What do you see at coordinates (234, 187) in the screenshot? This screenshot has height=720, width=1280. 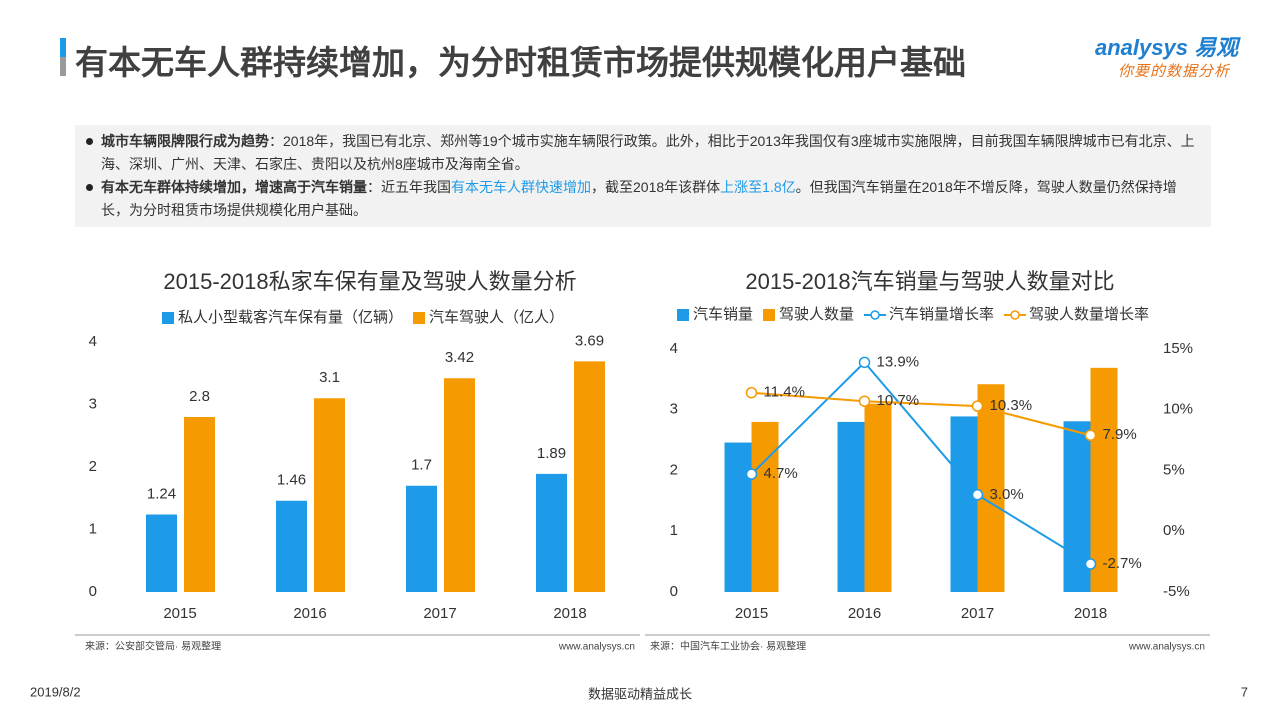 I see `bullet-heading: 有本无车群体持续增加，增速高于汽车销量` at bounding box center [234, 187].